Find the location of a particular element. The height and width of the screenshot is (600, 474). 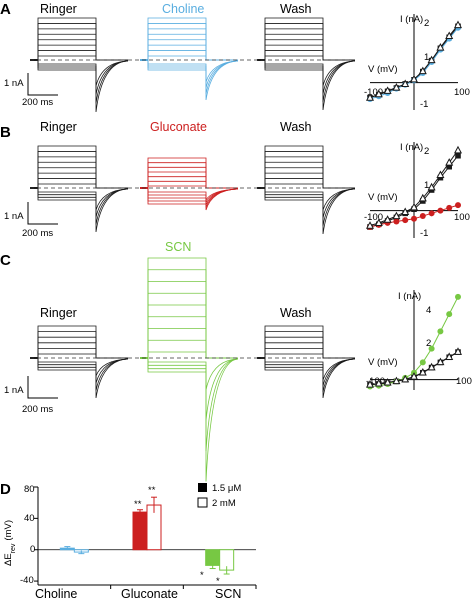

b-traces-ringer is located at coordinates (79, 189).